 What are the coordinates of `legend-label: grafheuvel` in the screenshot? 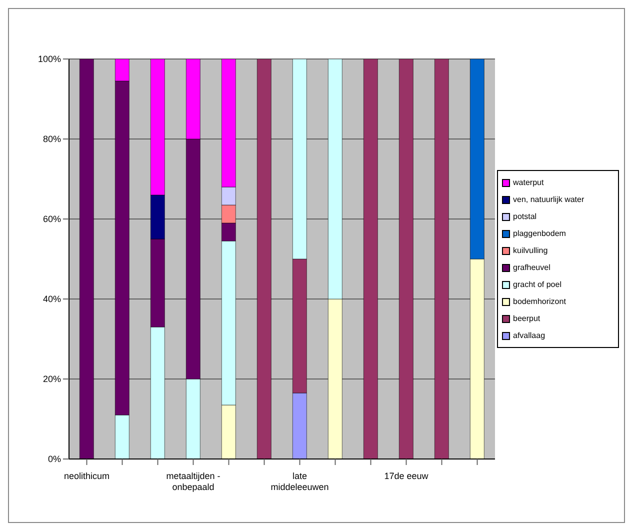 It's located at (531, 267).